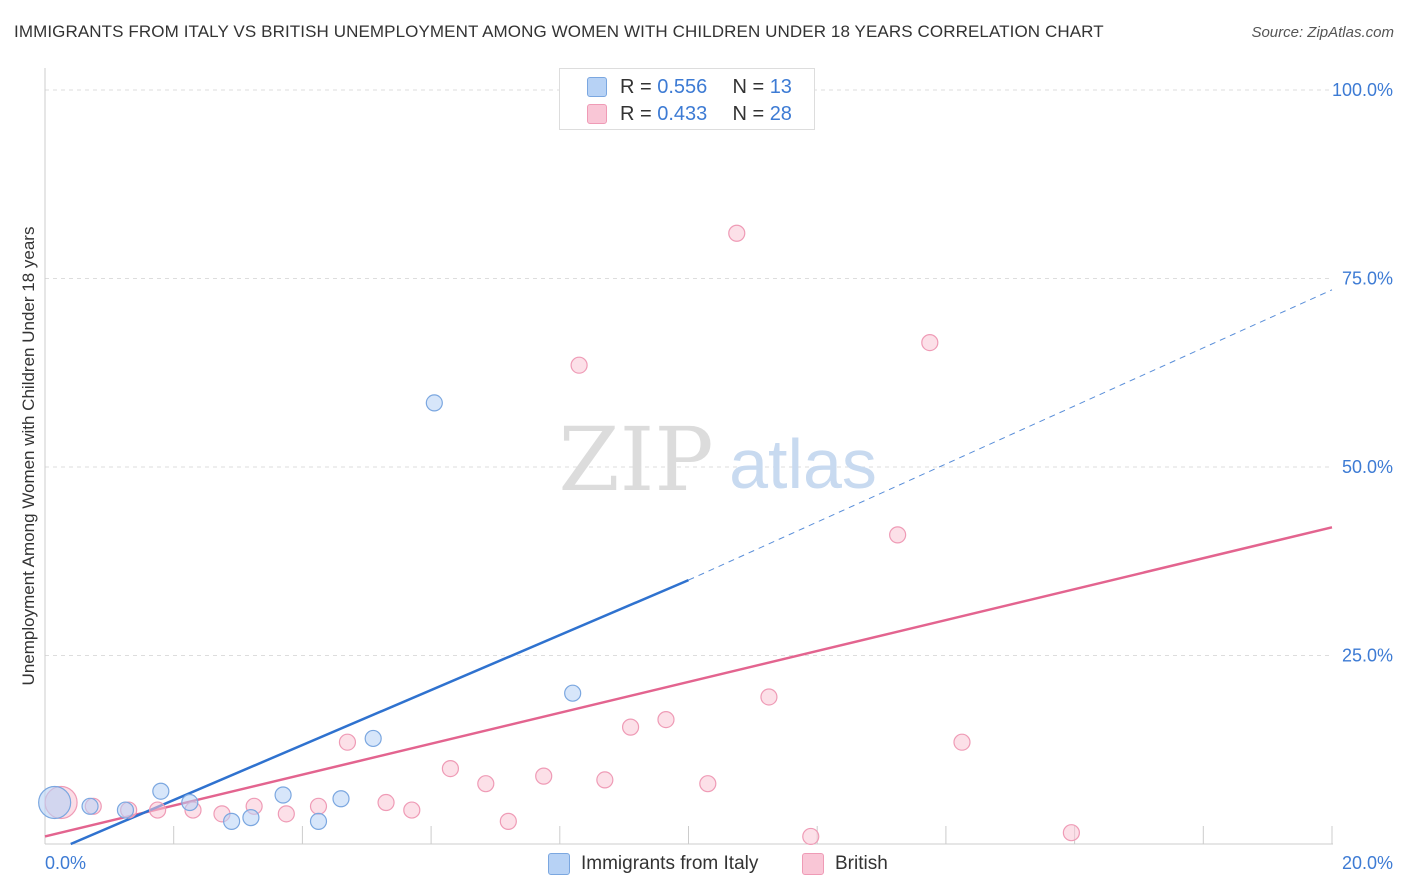 This screenshot has height=892, width=1406. I want to click on y-tick-label-50: 50.0%, so click(1367, 467).